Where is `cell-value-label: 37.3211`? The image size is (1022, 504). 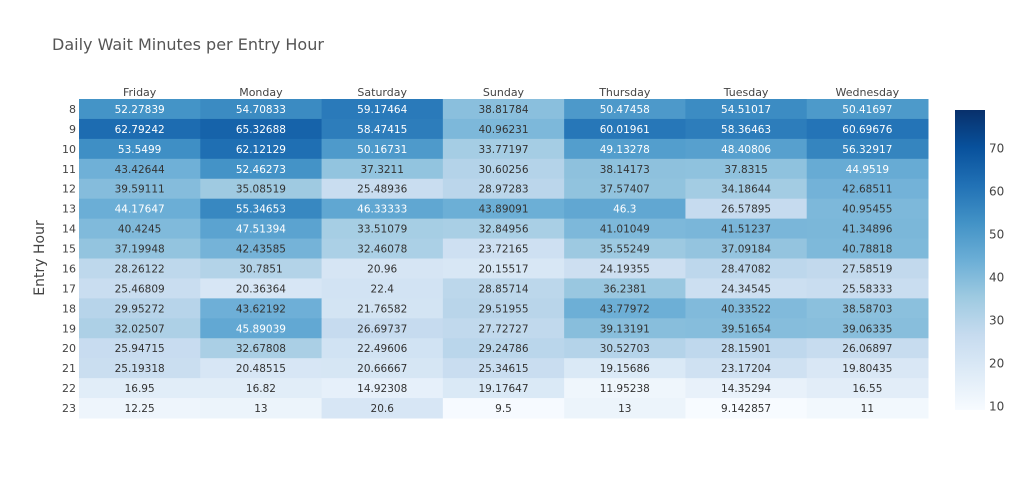
cell-value-label: 37.3211 is located at coordinates (382, 170).